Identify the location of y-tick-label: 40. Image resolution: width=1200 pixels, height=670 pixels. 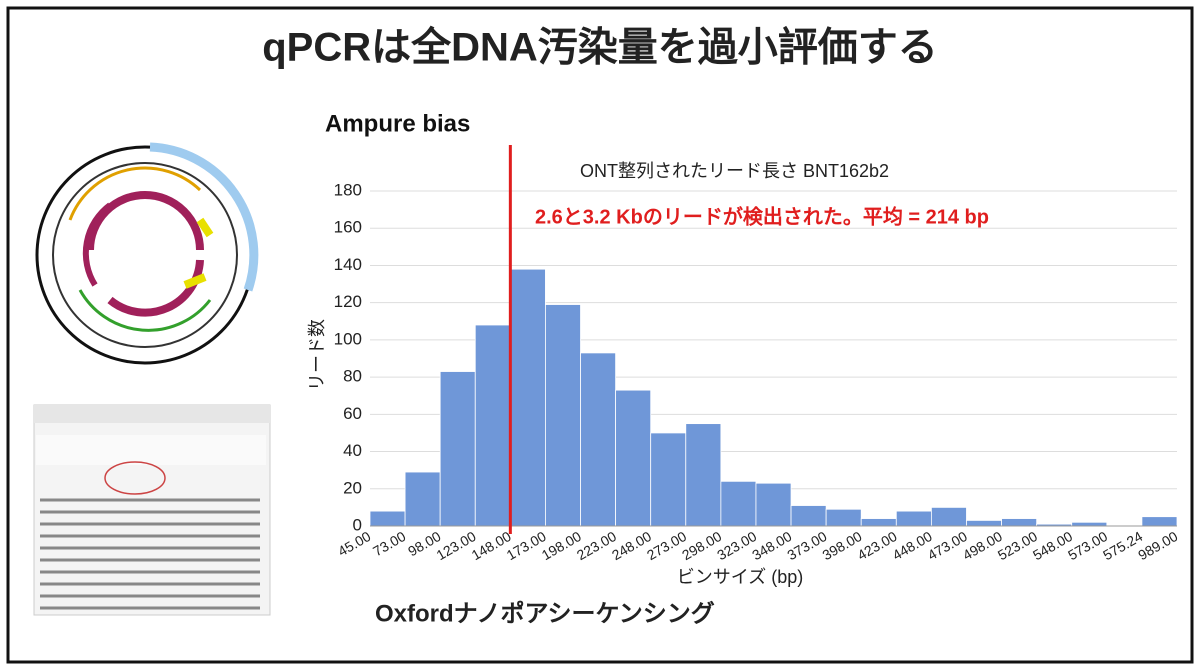
(352, 450).